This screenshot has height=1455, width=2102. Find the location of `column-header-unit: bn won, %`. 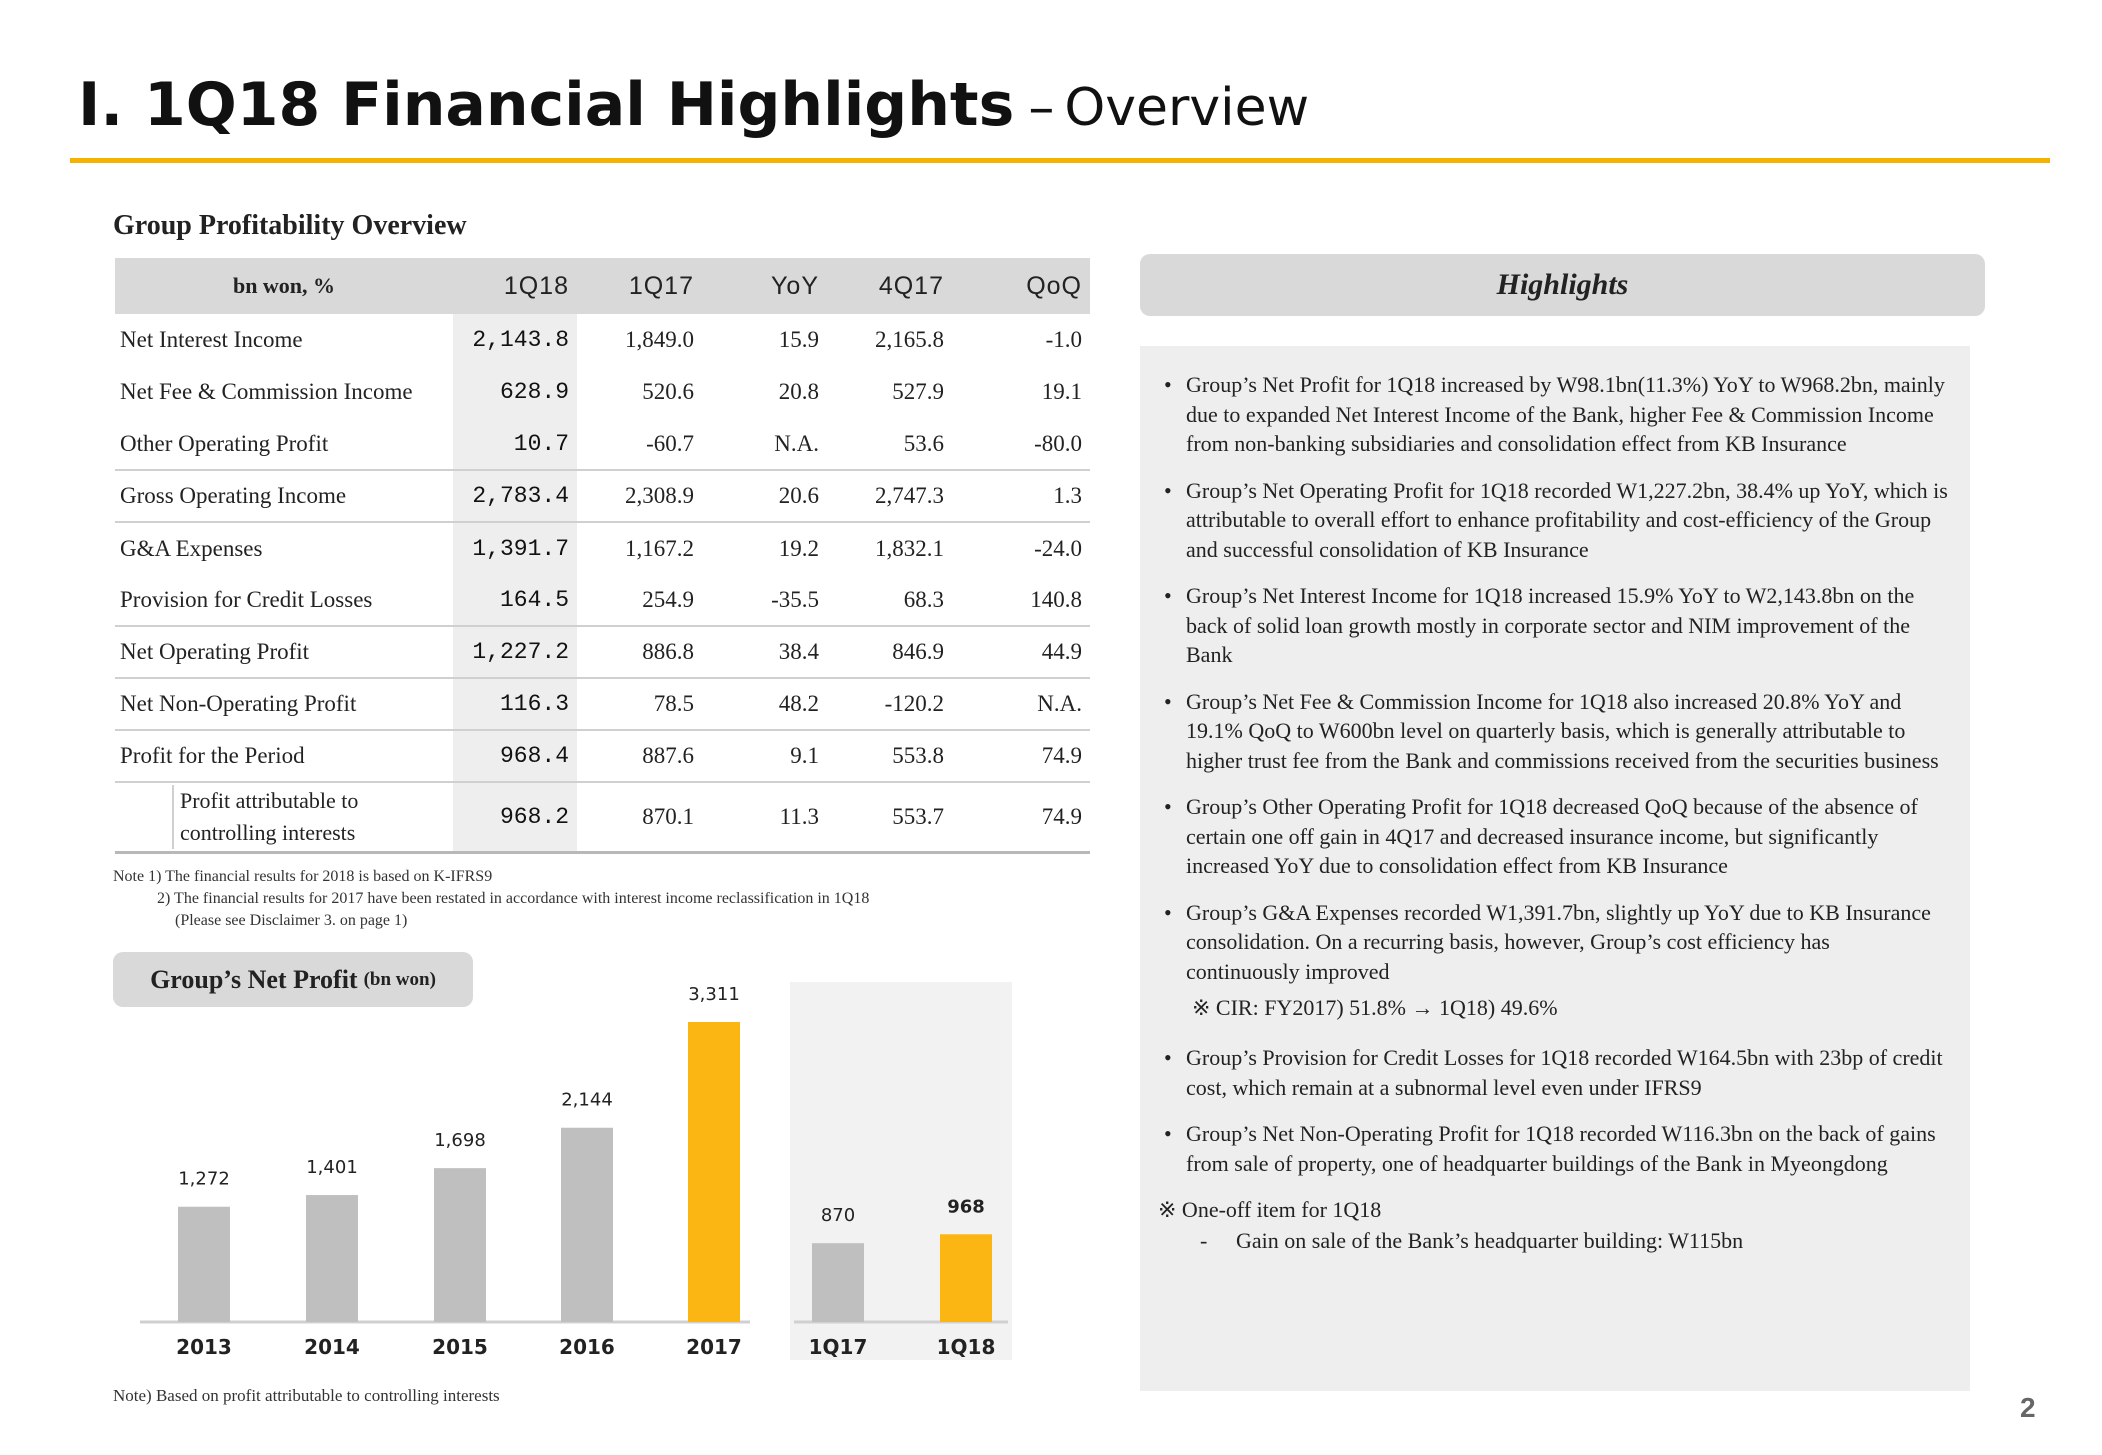

column-header-unit: bn won, % is located at coordinates (284, 286).